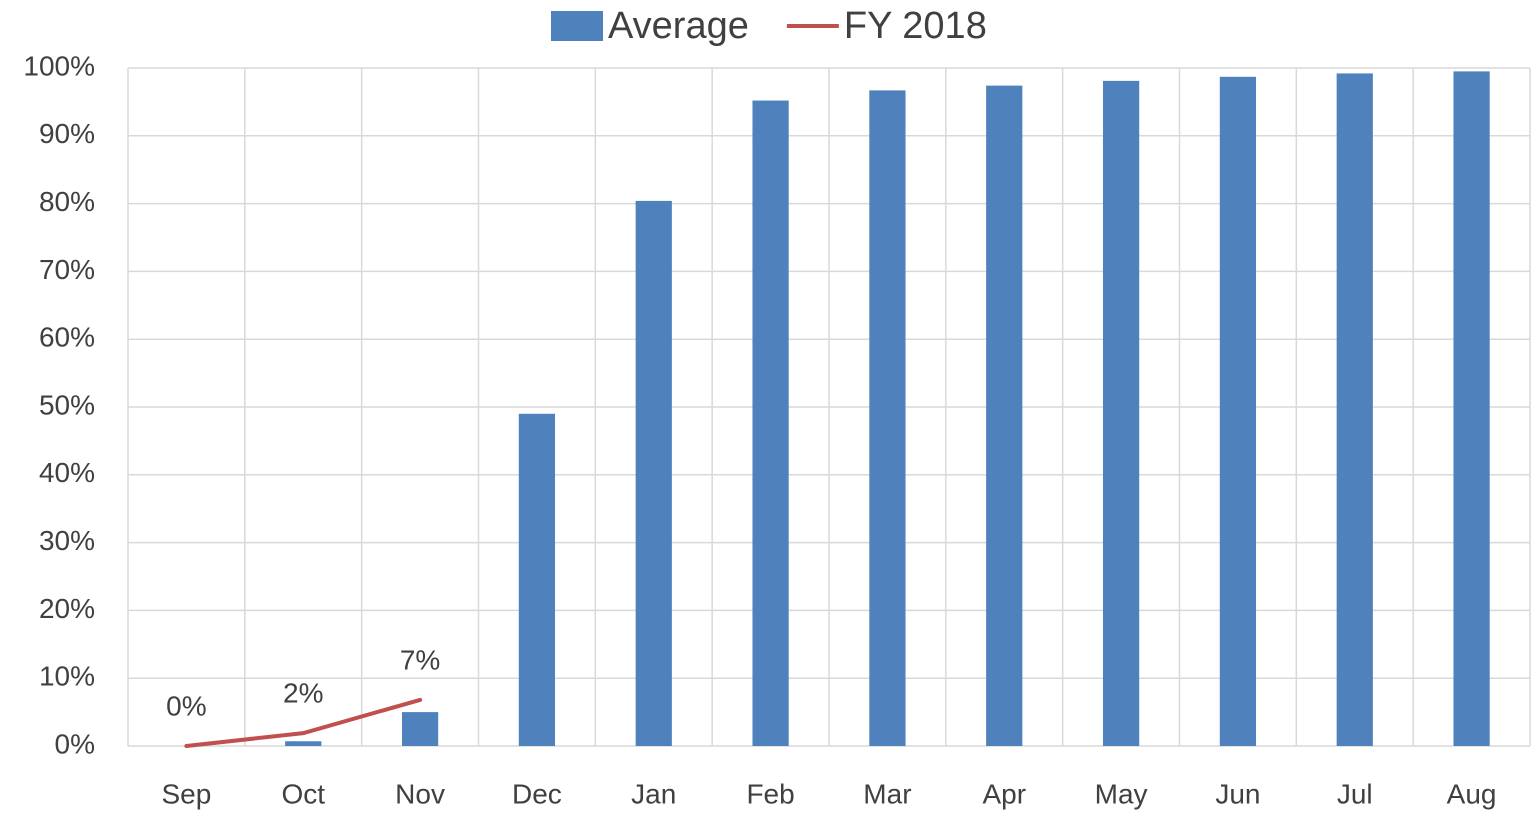 The width and height of the screenshot is (1532, 816). What do you see at coordinates (1355, 793) in the screenshot?
I see `x-tick-label: Jul` at bounding box center [1355, 793].